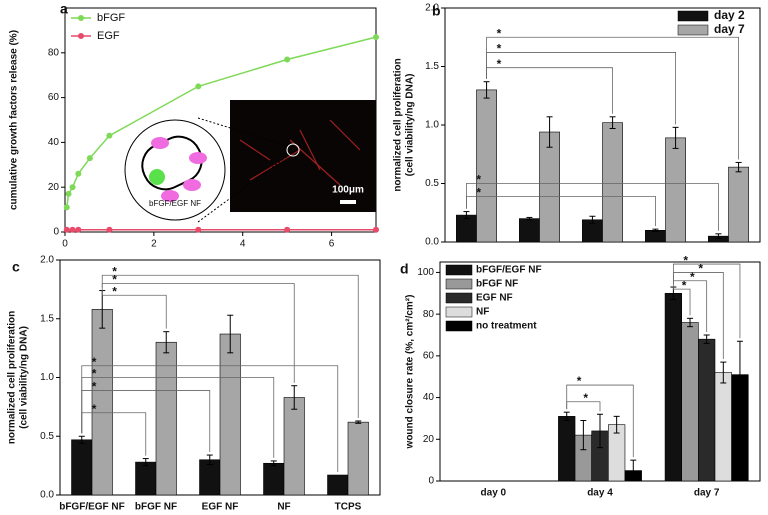 This screenshot has width=768, height=515. What do you see at coordinates (283, 507) in the screenshot?
I see `x-tick-label: NF` at bounding box center [283, 507].